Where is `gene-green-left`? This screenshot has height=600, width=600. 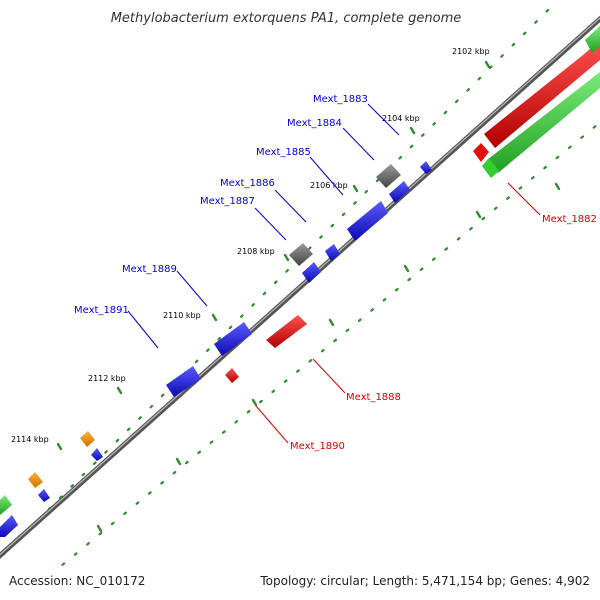 gene-green-left is located at coordinates (6, 505).